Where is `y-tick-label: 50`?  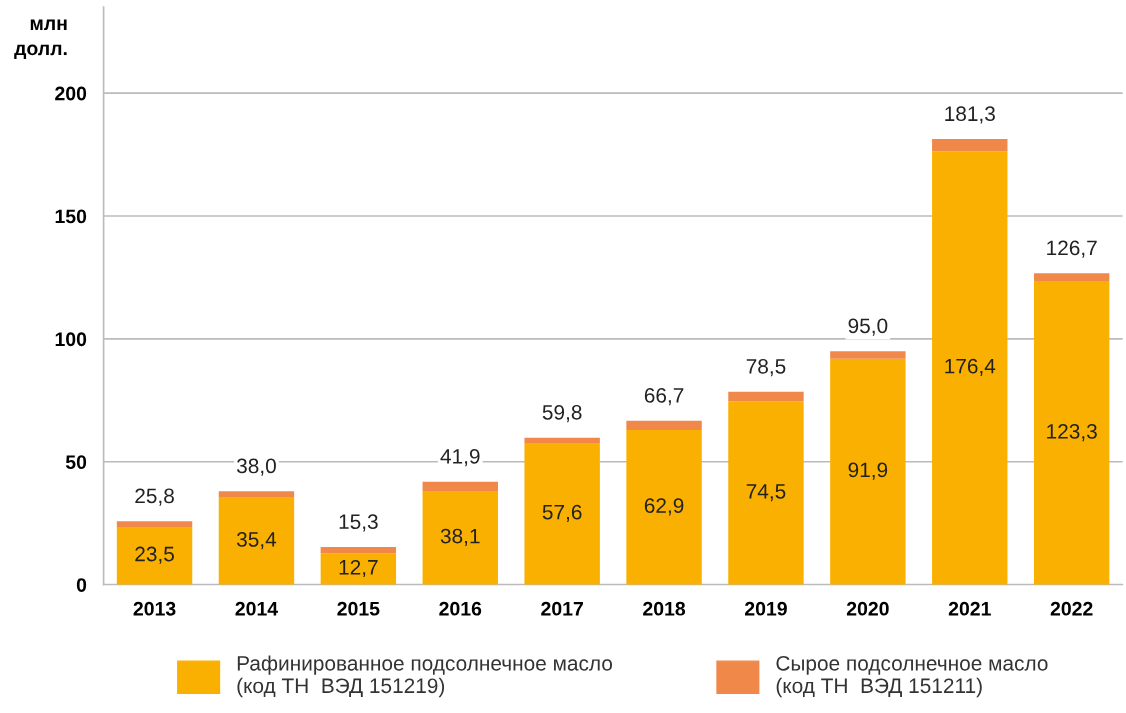 y-tick-label: 50 is located at coordinates (76, 462).